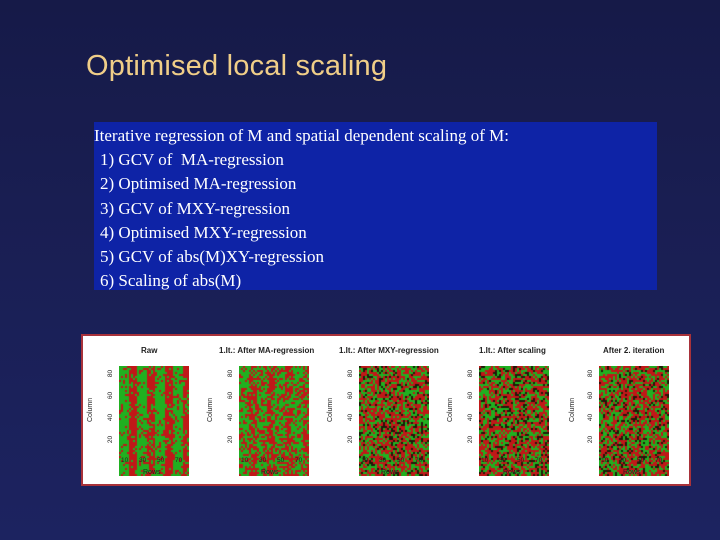 This screenshot has height=540, width=720. I want to click on panel-title: 1.It.: After scaling, so click(512, 350).